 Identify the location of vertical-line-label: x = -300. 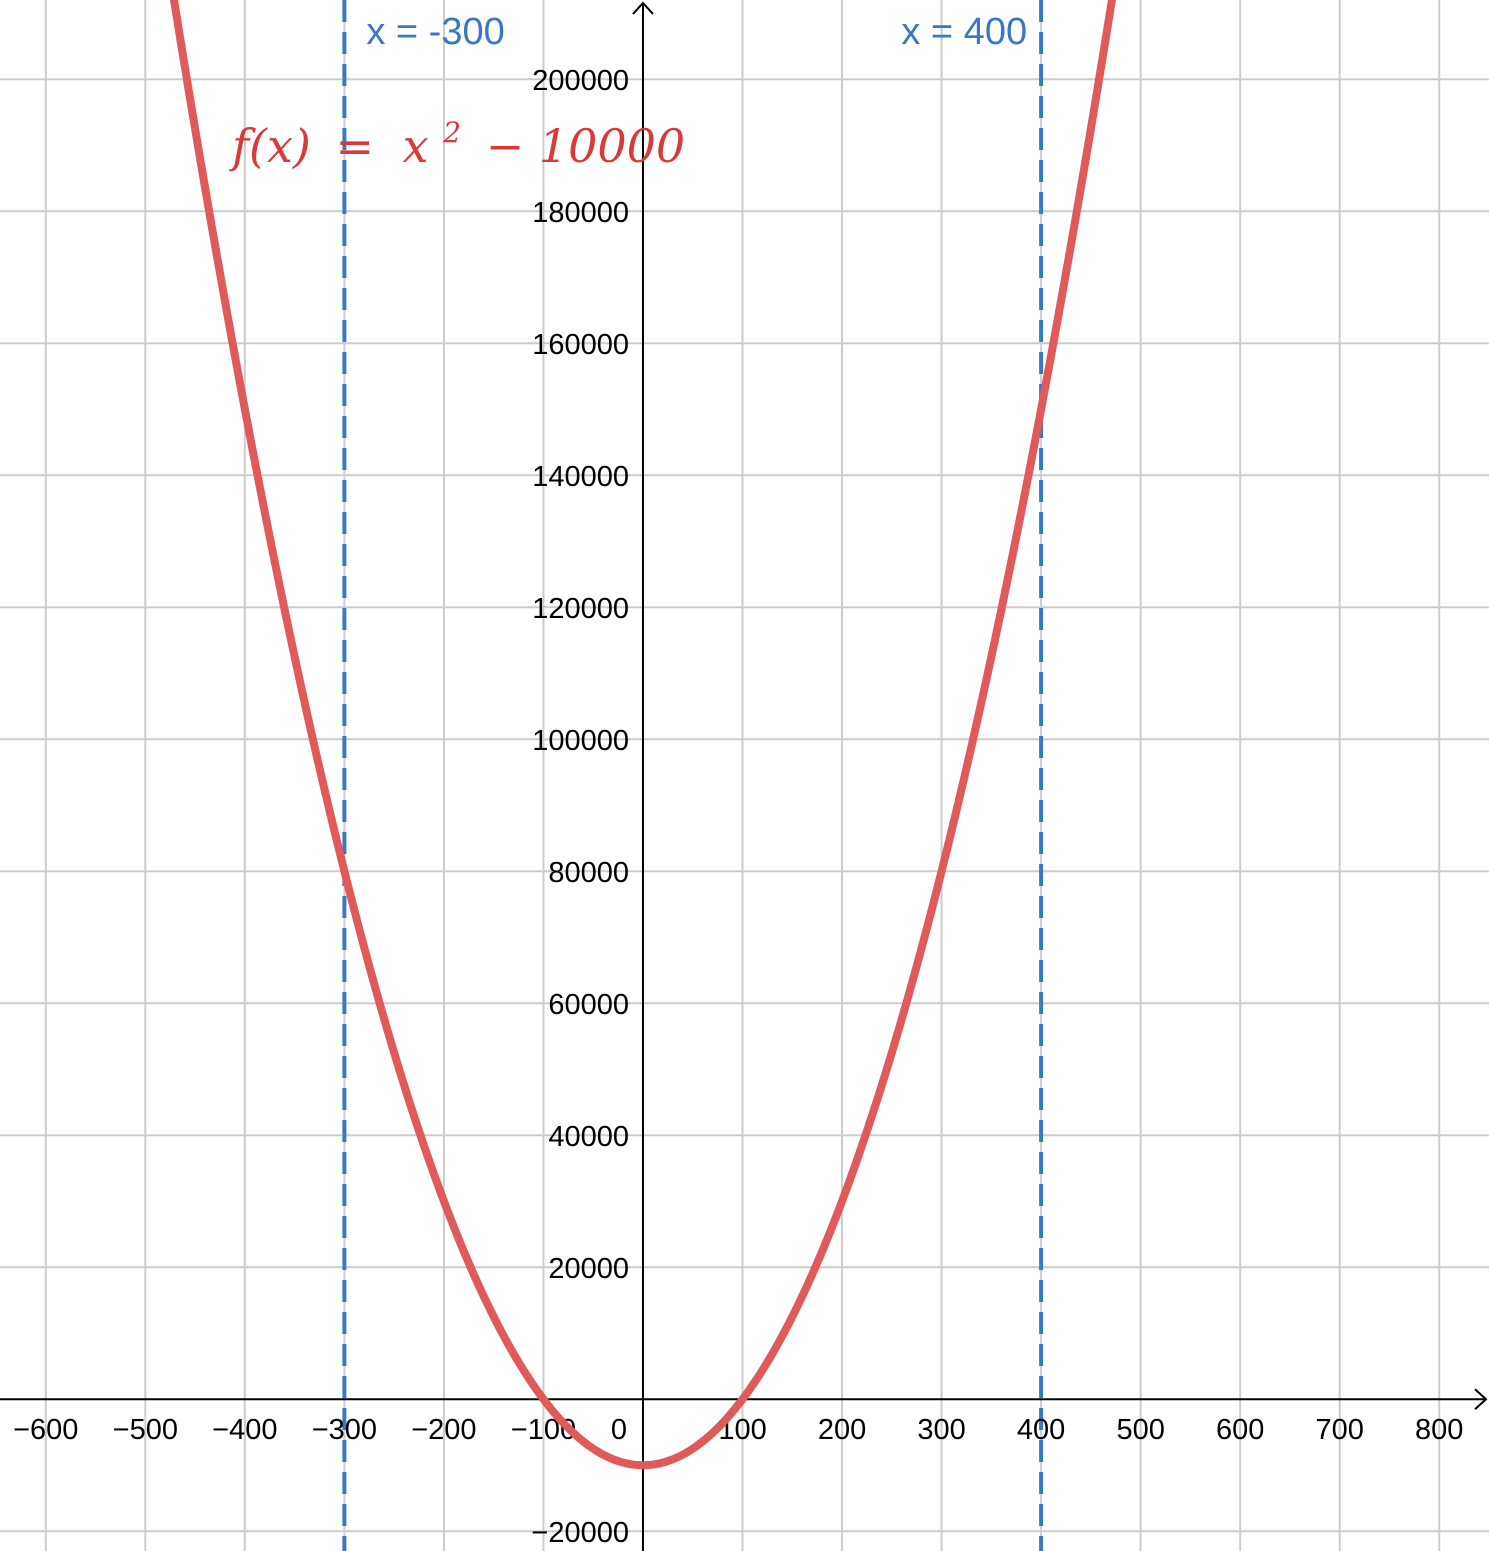
(435, 32).